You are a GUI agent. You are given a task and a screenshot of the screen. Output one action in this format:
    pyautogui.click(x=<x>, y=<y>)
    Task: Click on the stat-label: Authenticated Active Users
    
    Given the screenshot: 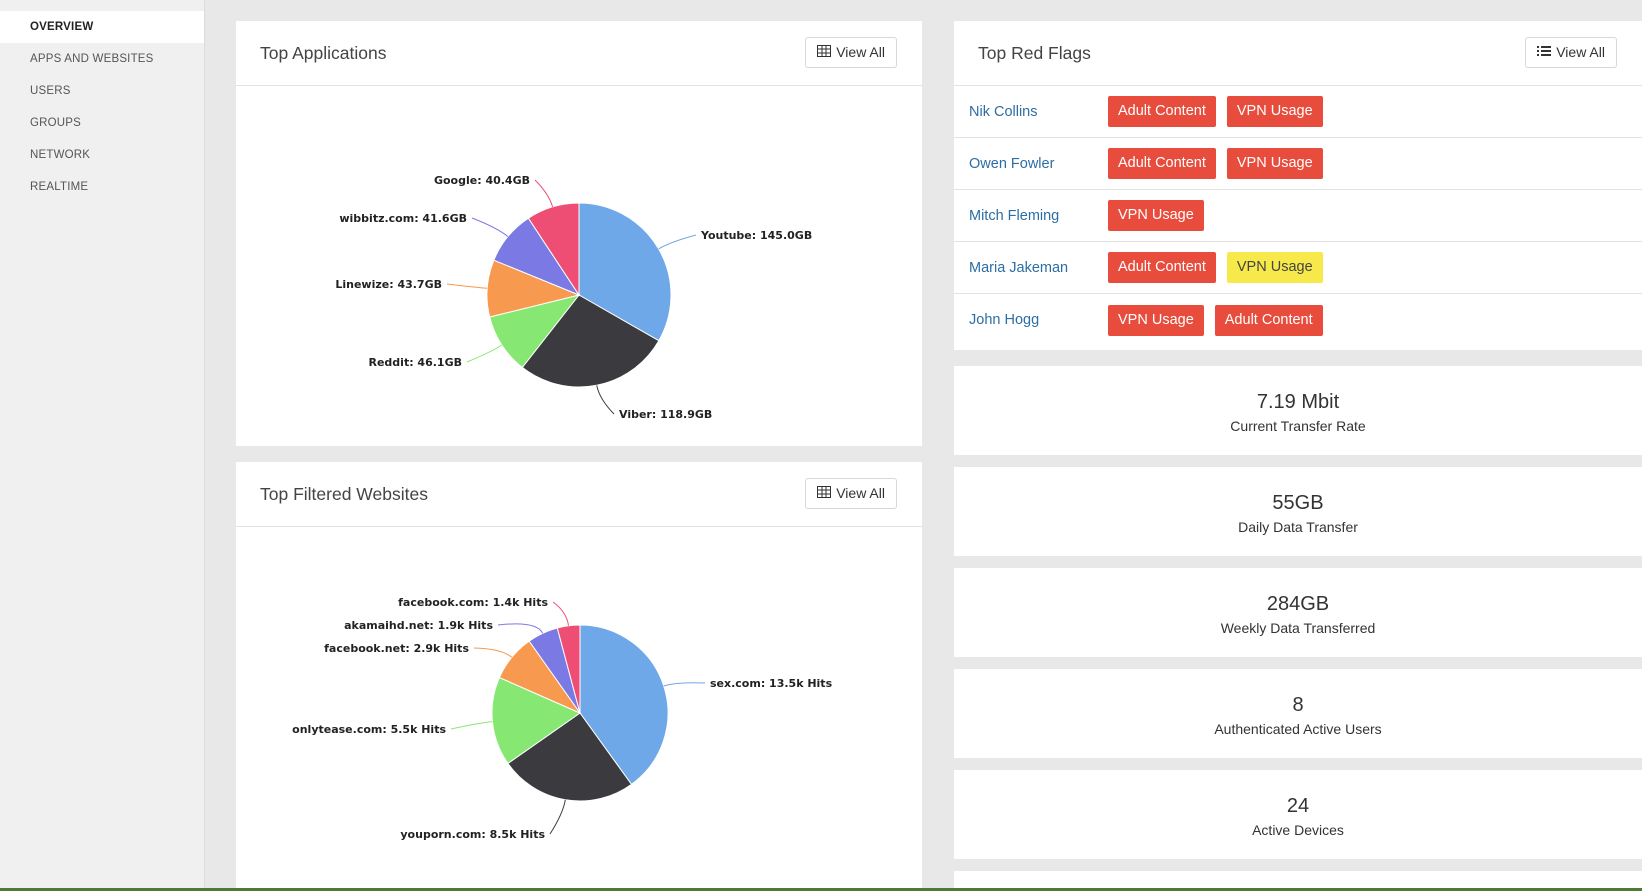 What is the action you would take?
    pyautogui.click(x=1298, y=729)
    